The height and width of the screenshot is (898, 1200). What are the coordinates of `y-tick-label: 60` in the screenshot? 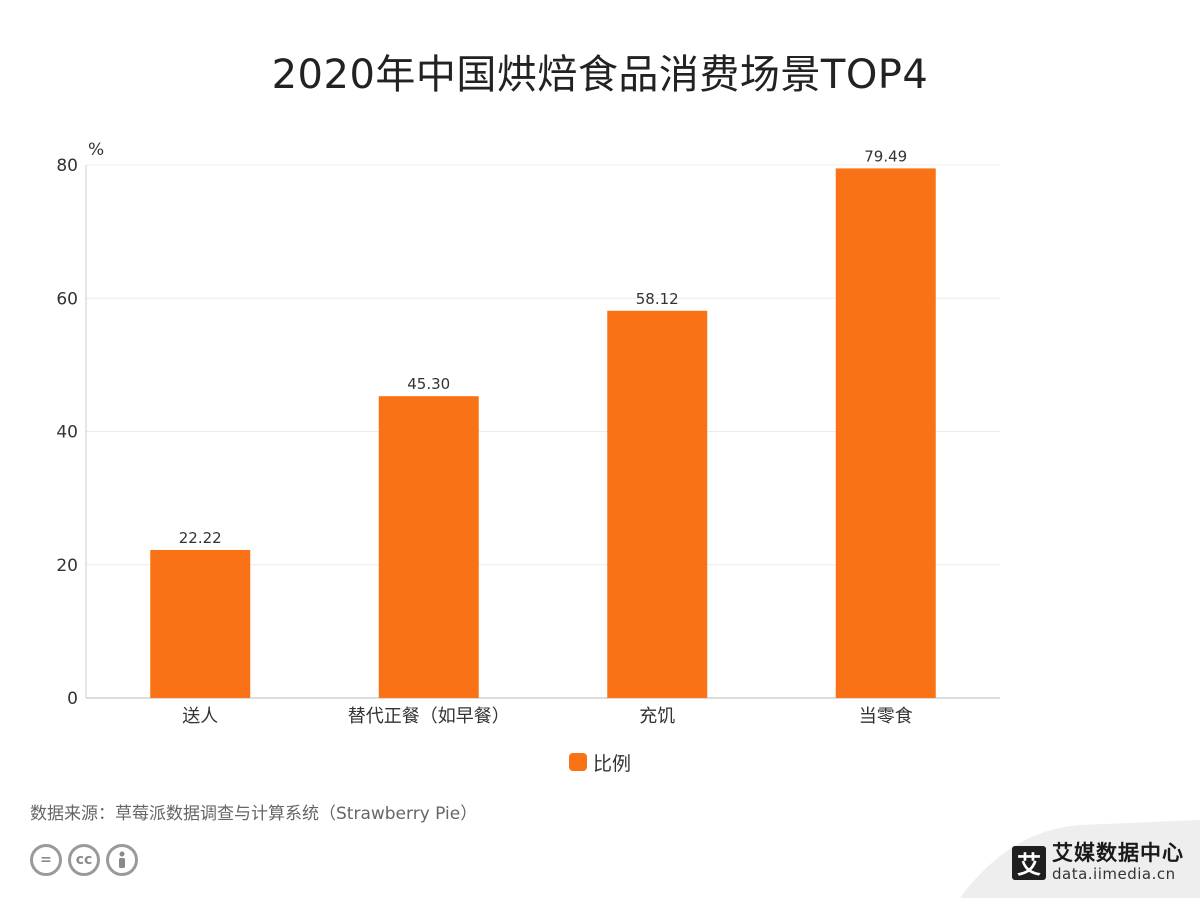 It's located at (67, 299).